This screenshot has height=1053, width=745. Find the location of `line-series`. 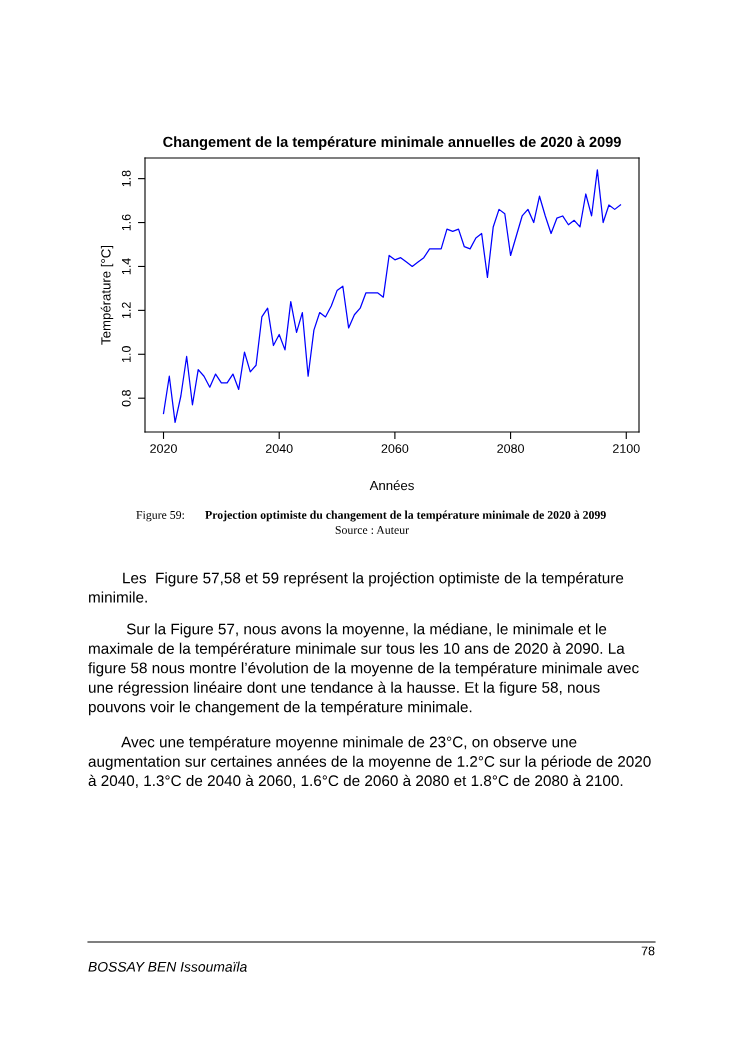

line-series is located at coordinates (392, 296).